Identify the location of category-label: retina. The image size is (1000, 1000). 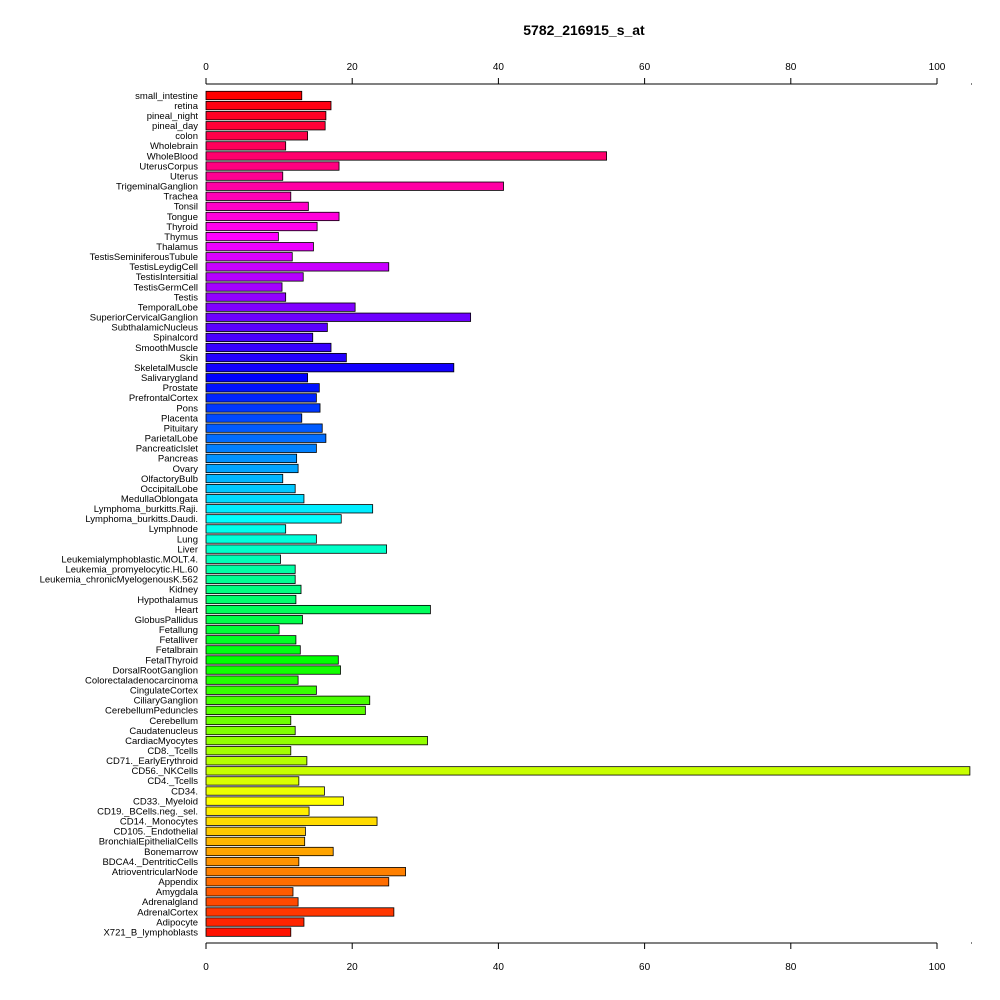
(186, 106).